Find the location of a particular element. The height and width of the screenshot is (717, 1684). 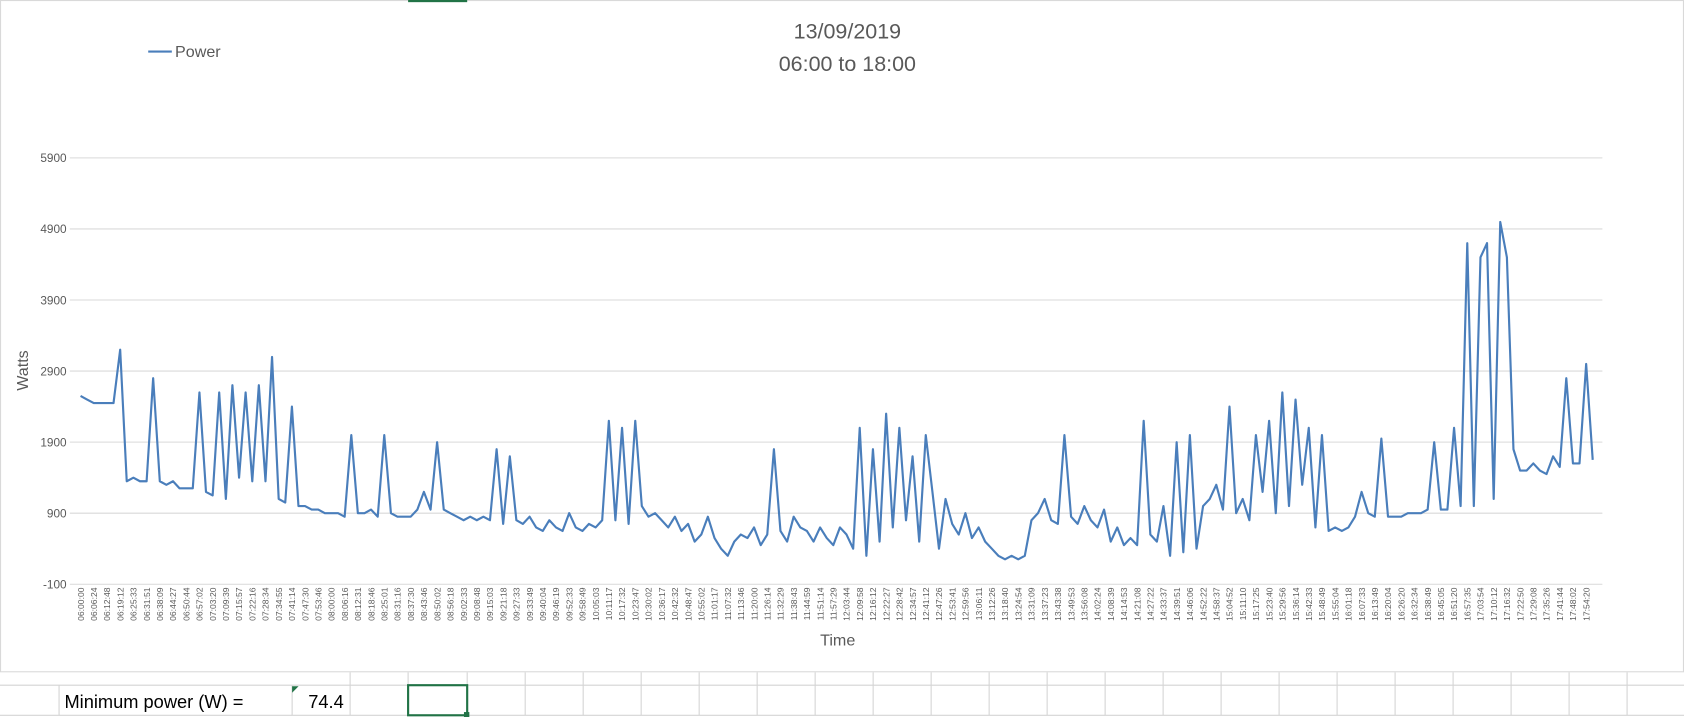

cell-grid is located at coordinates (842, 694).